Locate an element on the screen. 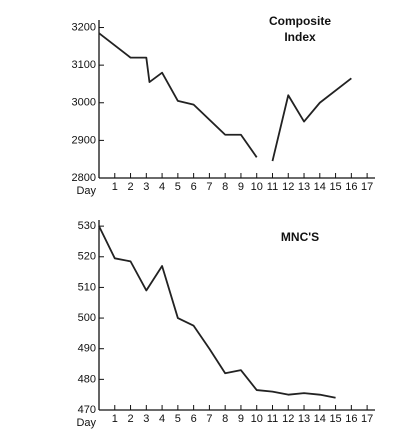 The width and height of the screenshot is (419, 436). y-tick-label: 500 is located at coordinates (87, 318).